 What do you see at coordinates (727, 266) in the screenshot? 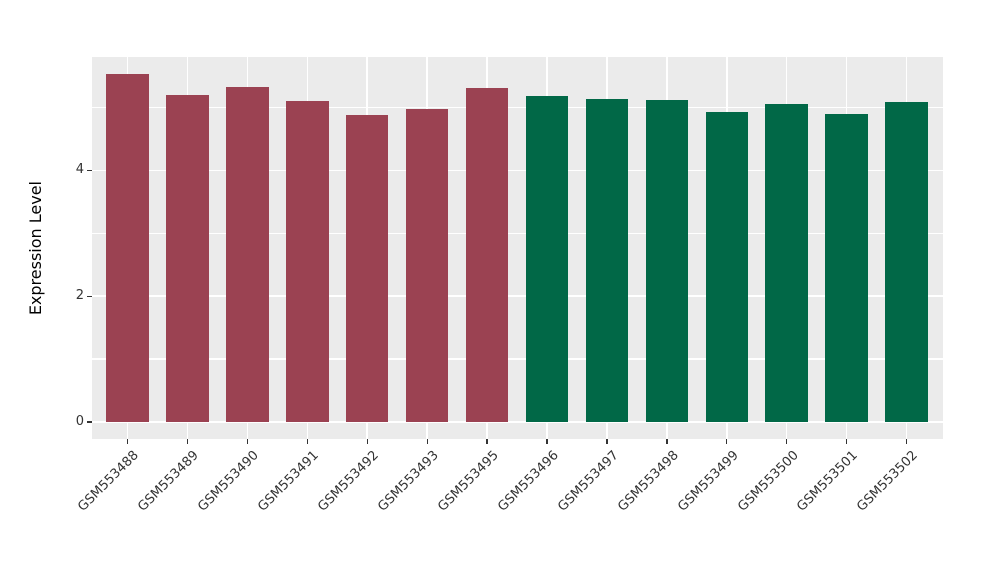
I see `bar-GSM553499` at bounding box center [727, 266].